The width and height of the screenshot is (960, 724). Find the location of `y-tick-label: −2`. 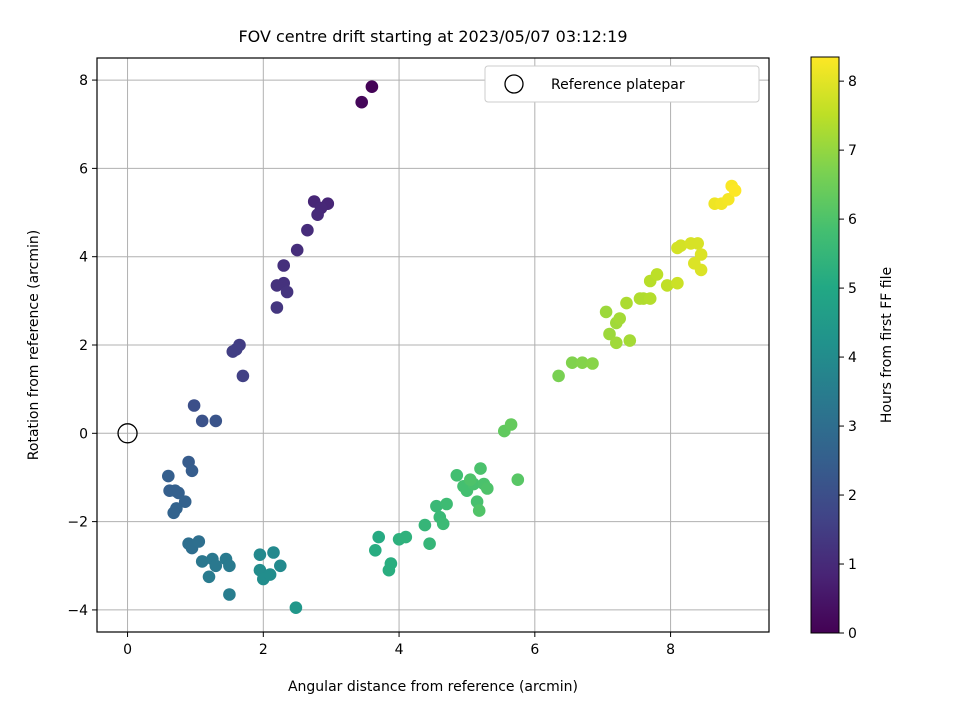

y-tick-label: −2 is located at coordinates (77, 523).